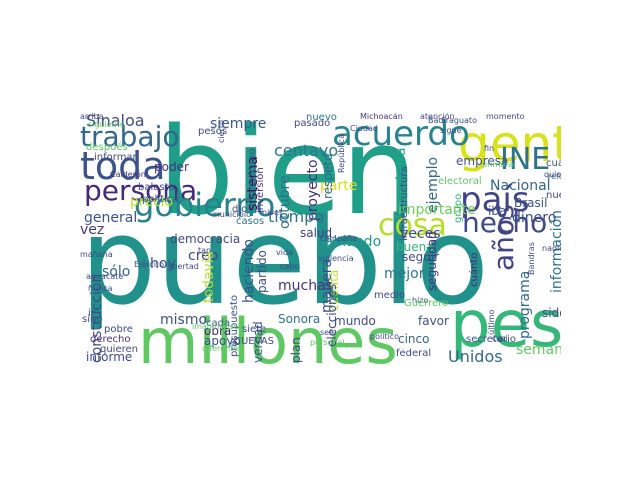 This screenshot has width=640, height=480. What do you see at coordinates (205, 250) in the screenshot?
I see `cloud-word: tan` at bounding box center [205, 250].